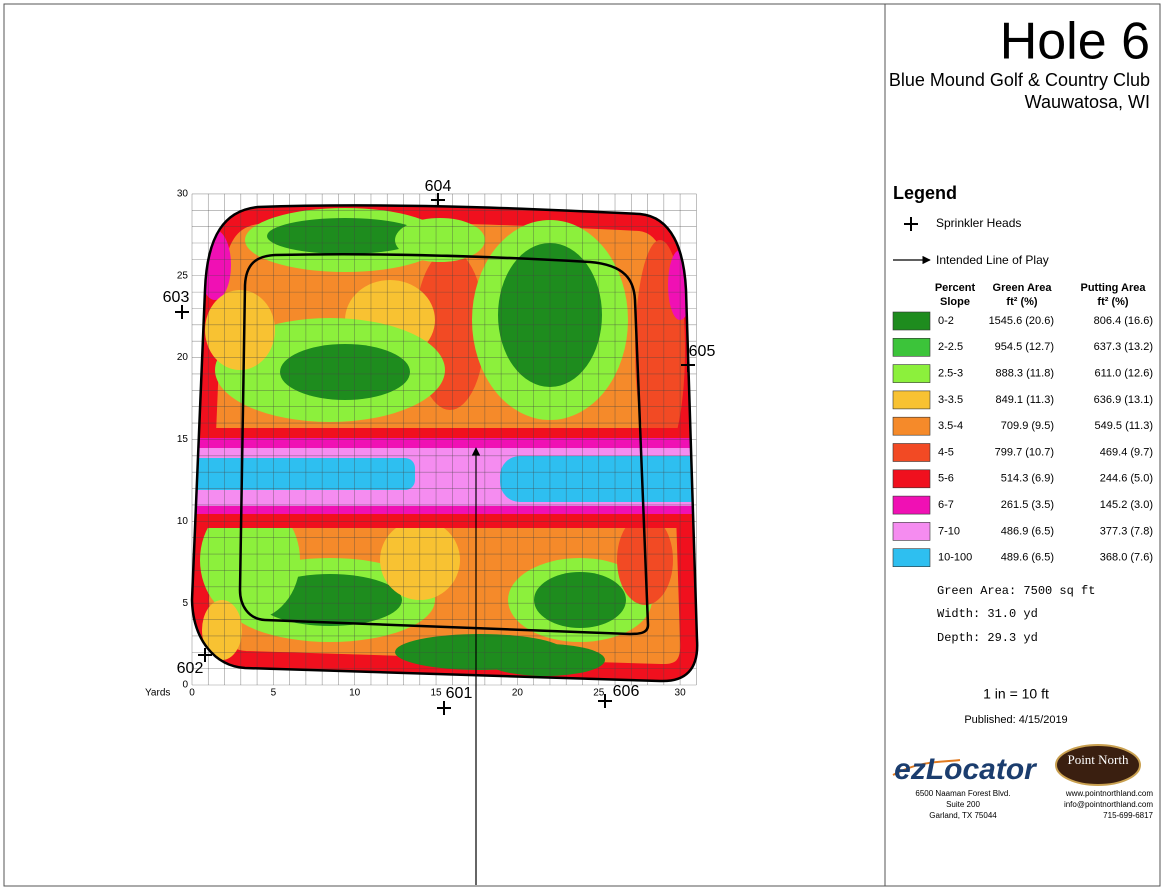 This screenshot has height=890, width=1164. What do you see at coordinates (1108, 804) in the screenshot?
I see `contact: info@pointnorthland.com` at bounding box center [1108, 804].